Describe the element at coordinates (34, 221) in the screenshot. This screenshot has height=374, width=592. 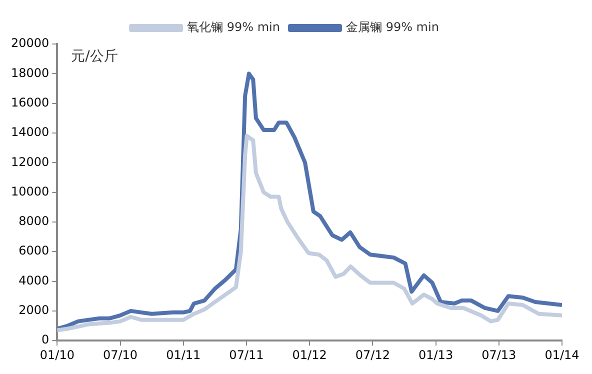
I see `y-tick-label: 8000` at that location.